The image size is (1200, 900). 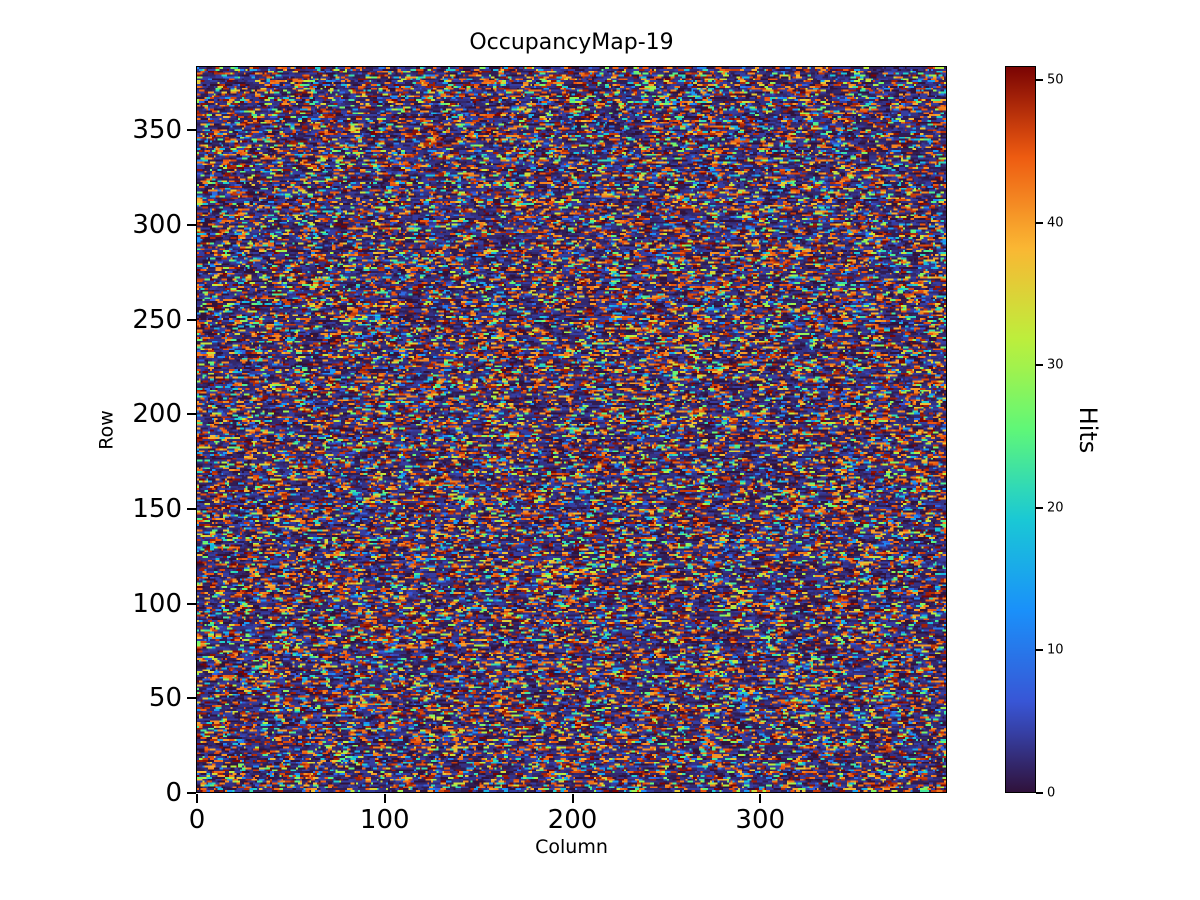 What do you see at coordinates (157, 225) in the screenshot?
I see `y-tick-label: 300` at bounding box center [157, 225].